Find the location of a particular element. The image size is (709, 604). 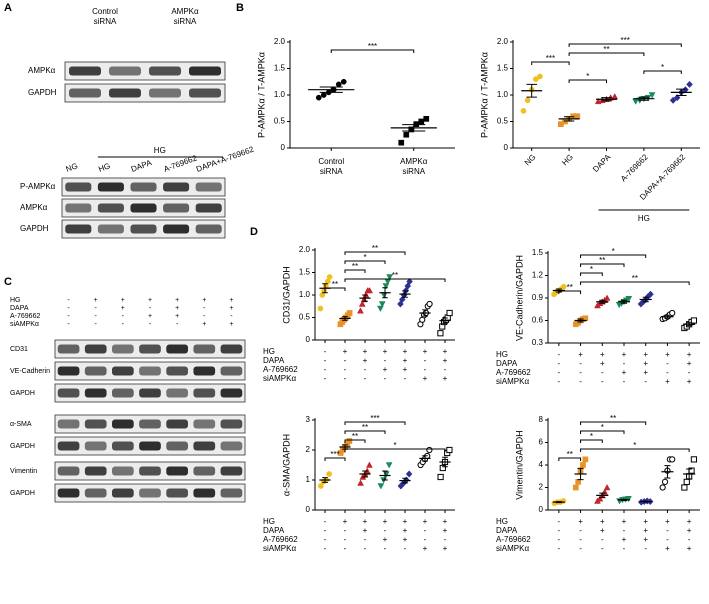

column-label: AMPKα siRNA is located at coordinates (185, 16).